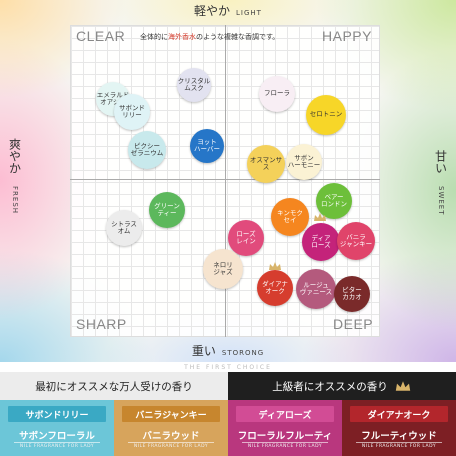 This screenshot has width=456, height=456. Describe the element at coordinates (171, 436) in the screenshot. I see `product-title: バニラウッド` at that location.